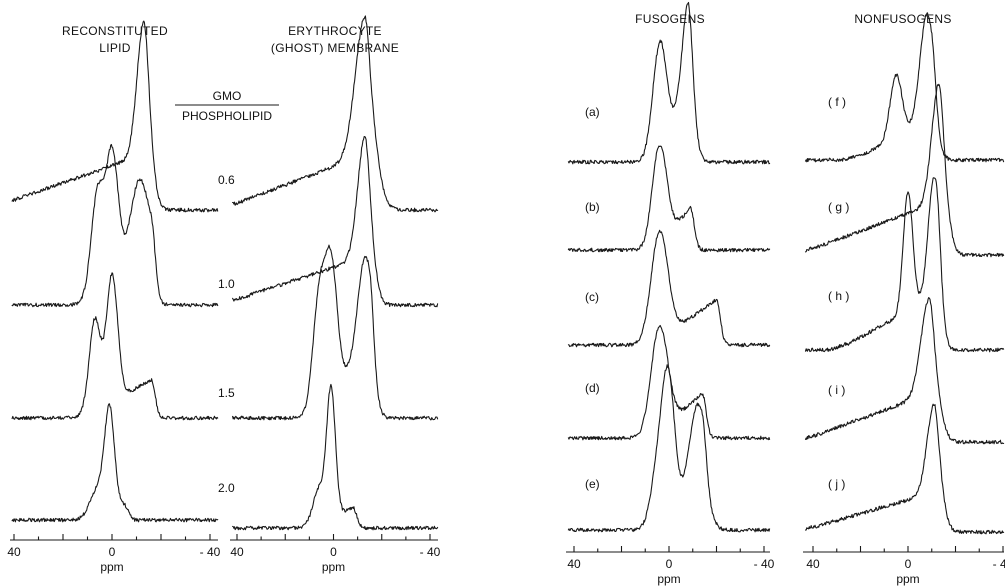  I want to click on x-tick-label-nonfusogens: 0, so click(908, 564).